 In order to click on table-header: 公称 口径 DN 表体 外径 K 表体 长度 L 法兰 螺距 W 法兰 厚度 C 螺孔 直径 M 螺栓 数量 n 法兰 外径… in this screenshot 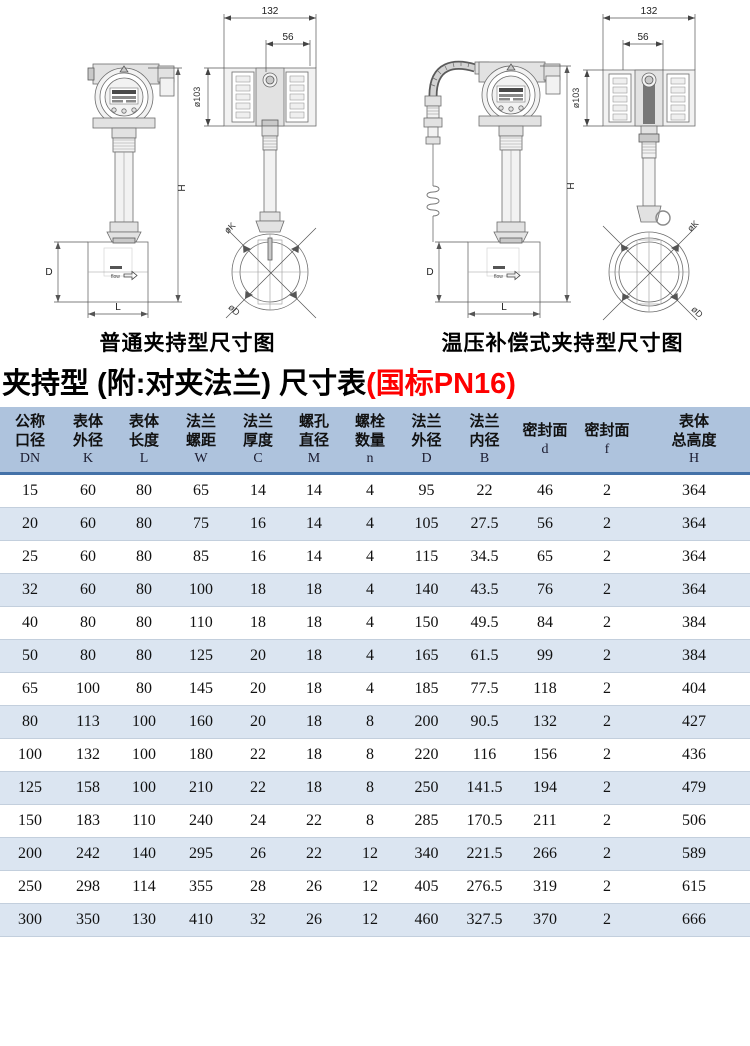, I will do `click(375, 441)`.